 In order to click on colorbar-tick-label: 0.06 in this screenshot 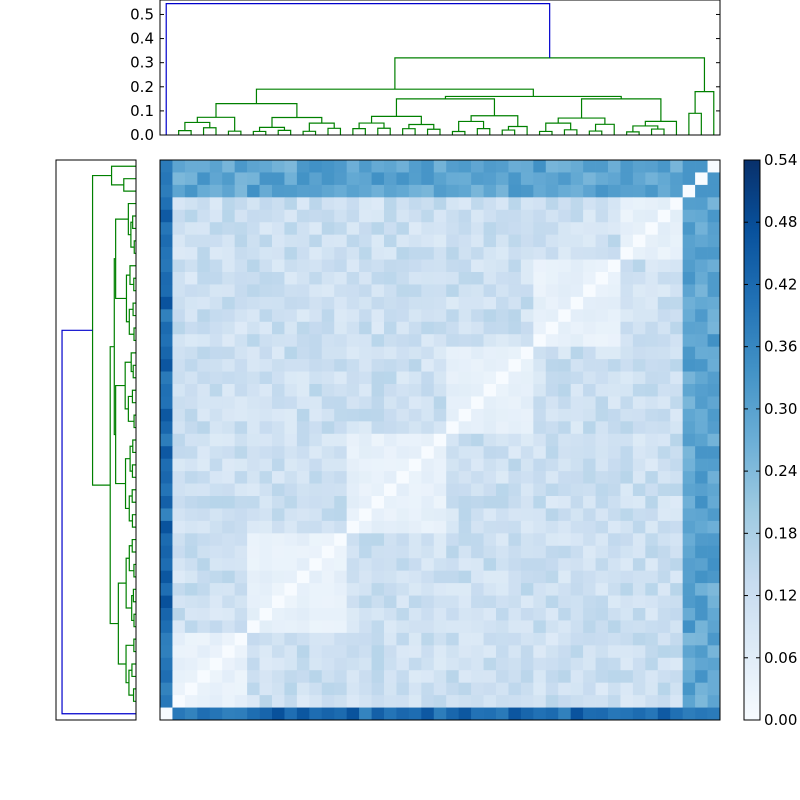, I will do `click(780, 658)`.